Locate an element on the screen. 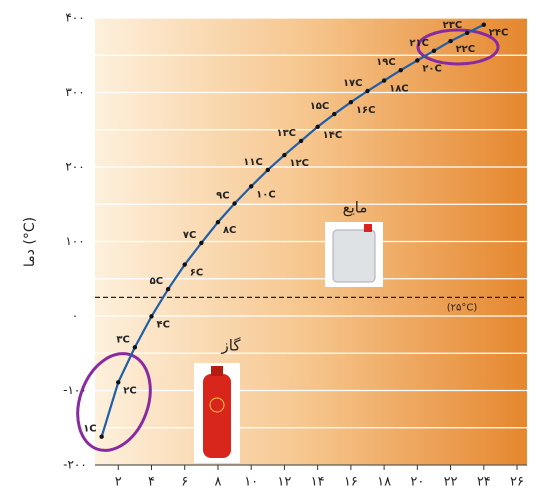 Image resolution: width=540 pixels, height=496 pixels. point-label: ۱C is located at coordinates (89, 429).